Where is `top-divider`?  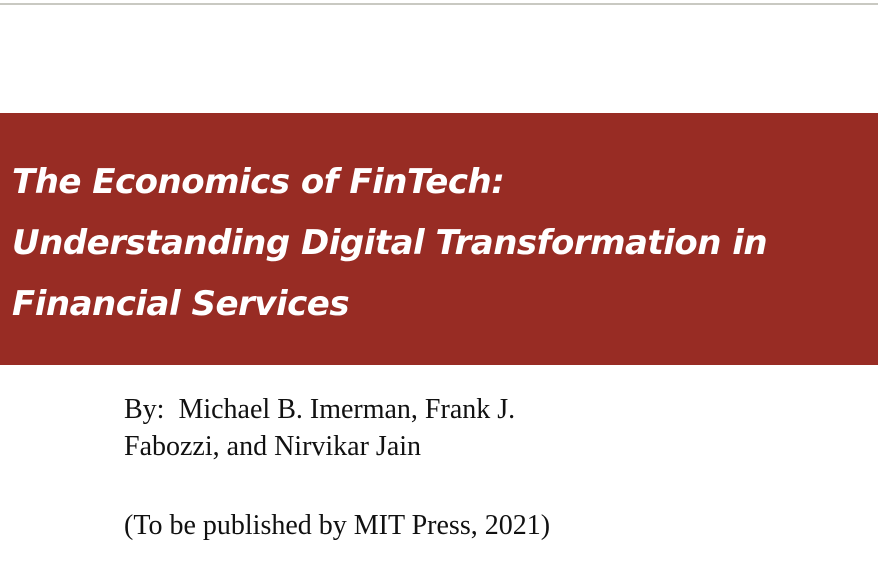 top-divider is located at coordinates (439, 4).